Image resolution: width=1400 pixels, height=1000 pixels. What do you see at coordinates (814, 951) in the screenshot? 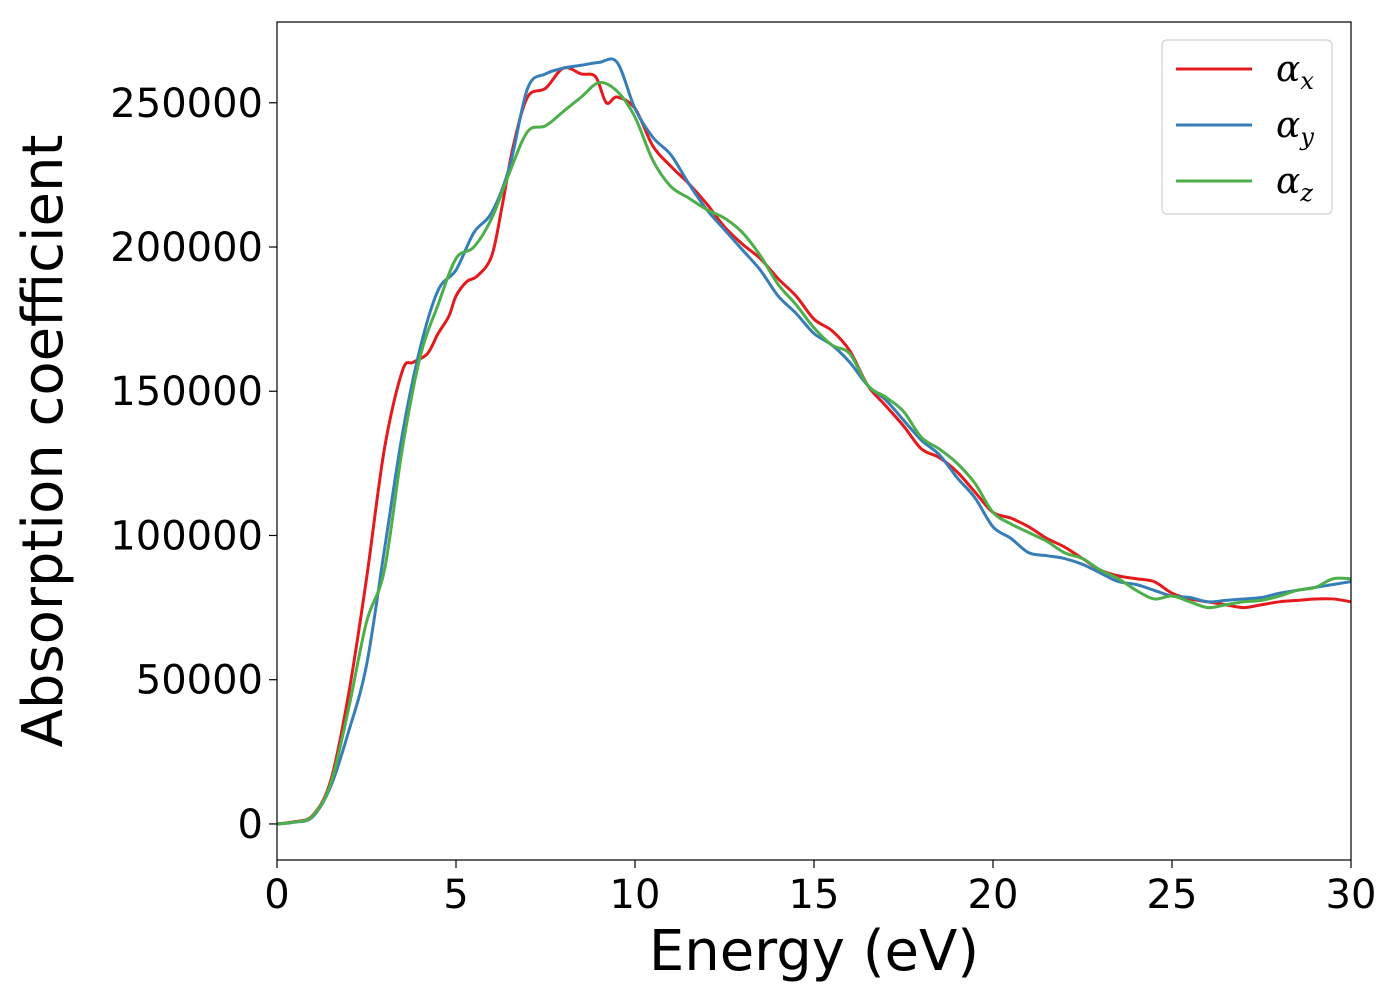
I see `x-axis-label: Energy (eV)` at bounding box center [814, 951].